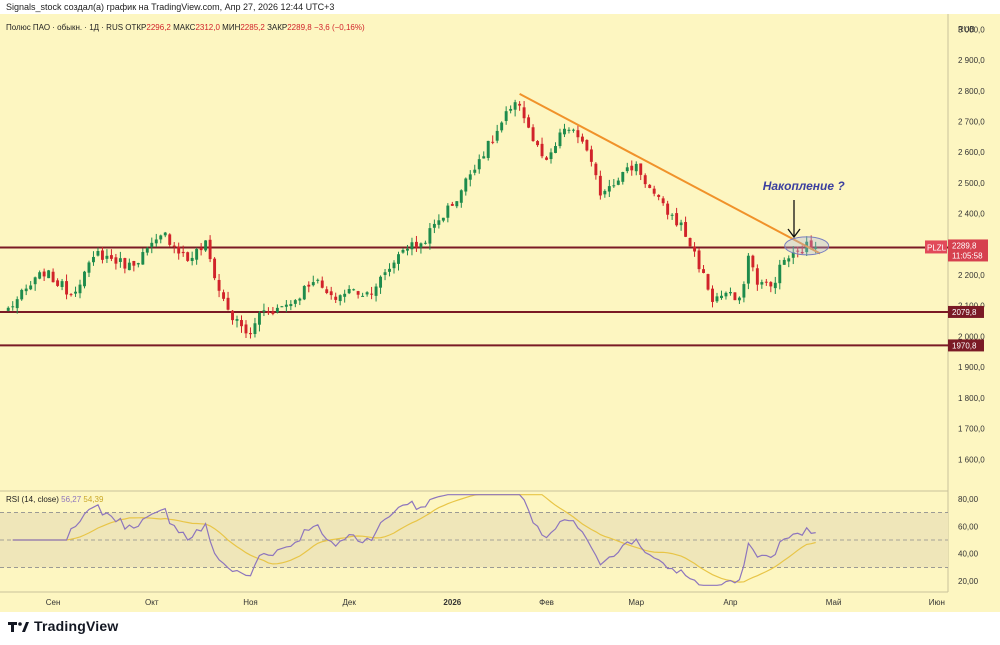 This screenshot has height=645, width=1000. Describe the element at coordinates (253, 27) in the screenshot. I see `legend-segment: 2285,2` at that location.